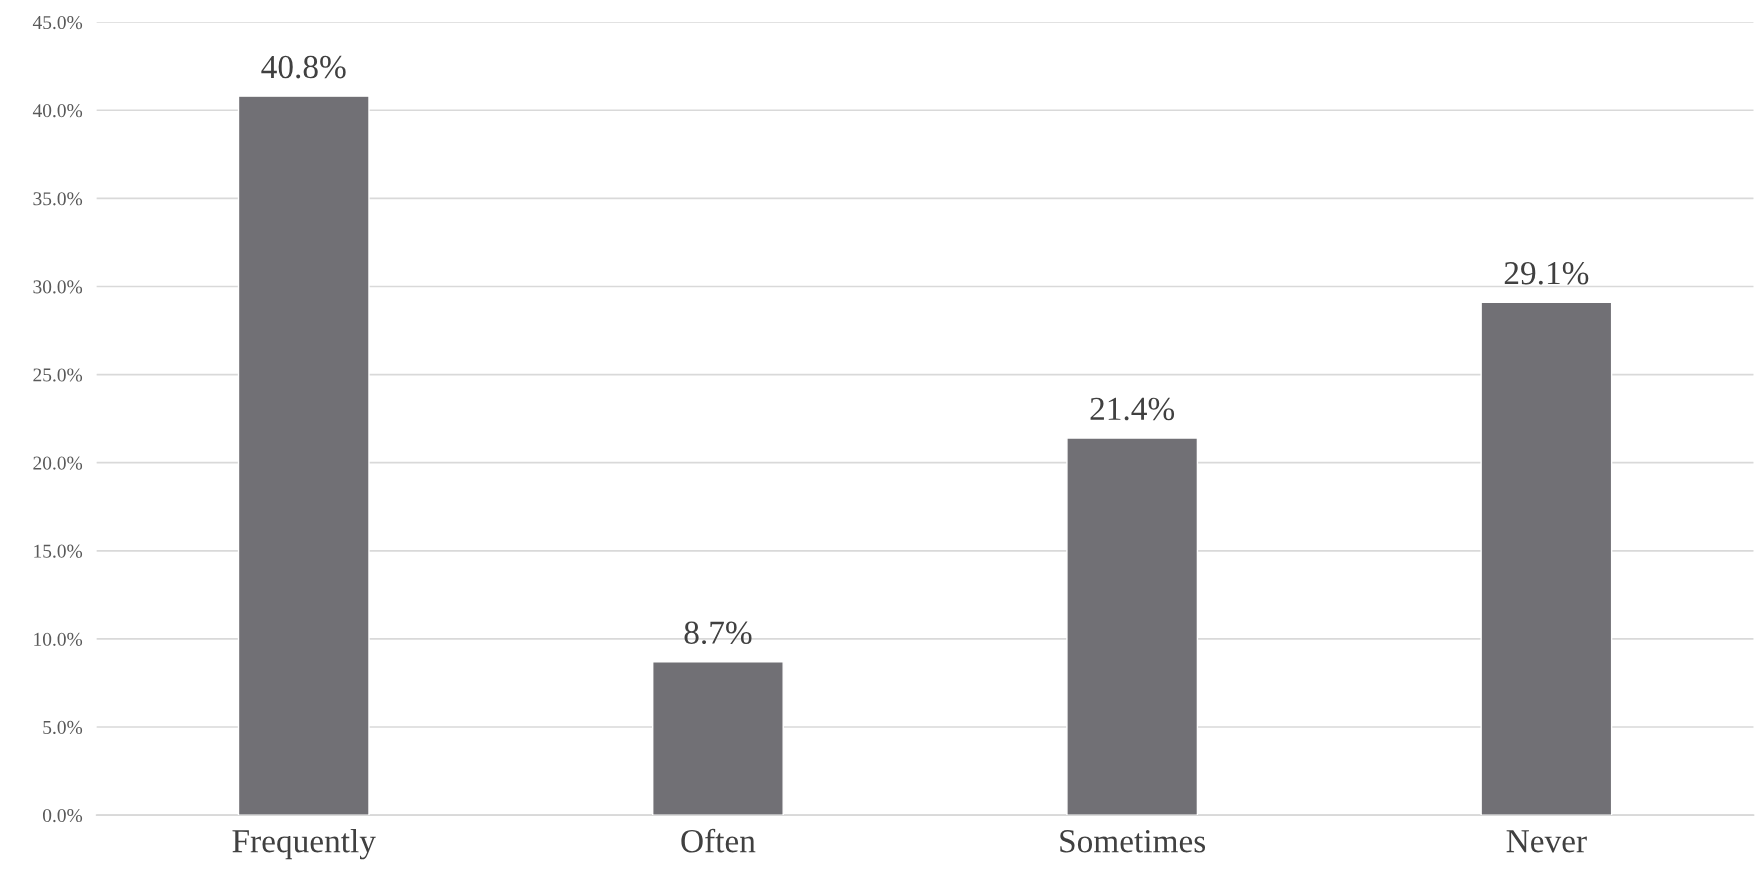 This screenshot has width=1757, height=886. Describe the element at coordinates (58, 639) in the screenshot. I see `y-tick-label: 10.0%` at that location.